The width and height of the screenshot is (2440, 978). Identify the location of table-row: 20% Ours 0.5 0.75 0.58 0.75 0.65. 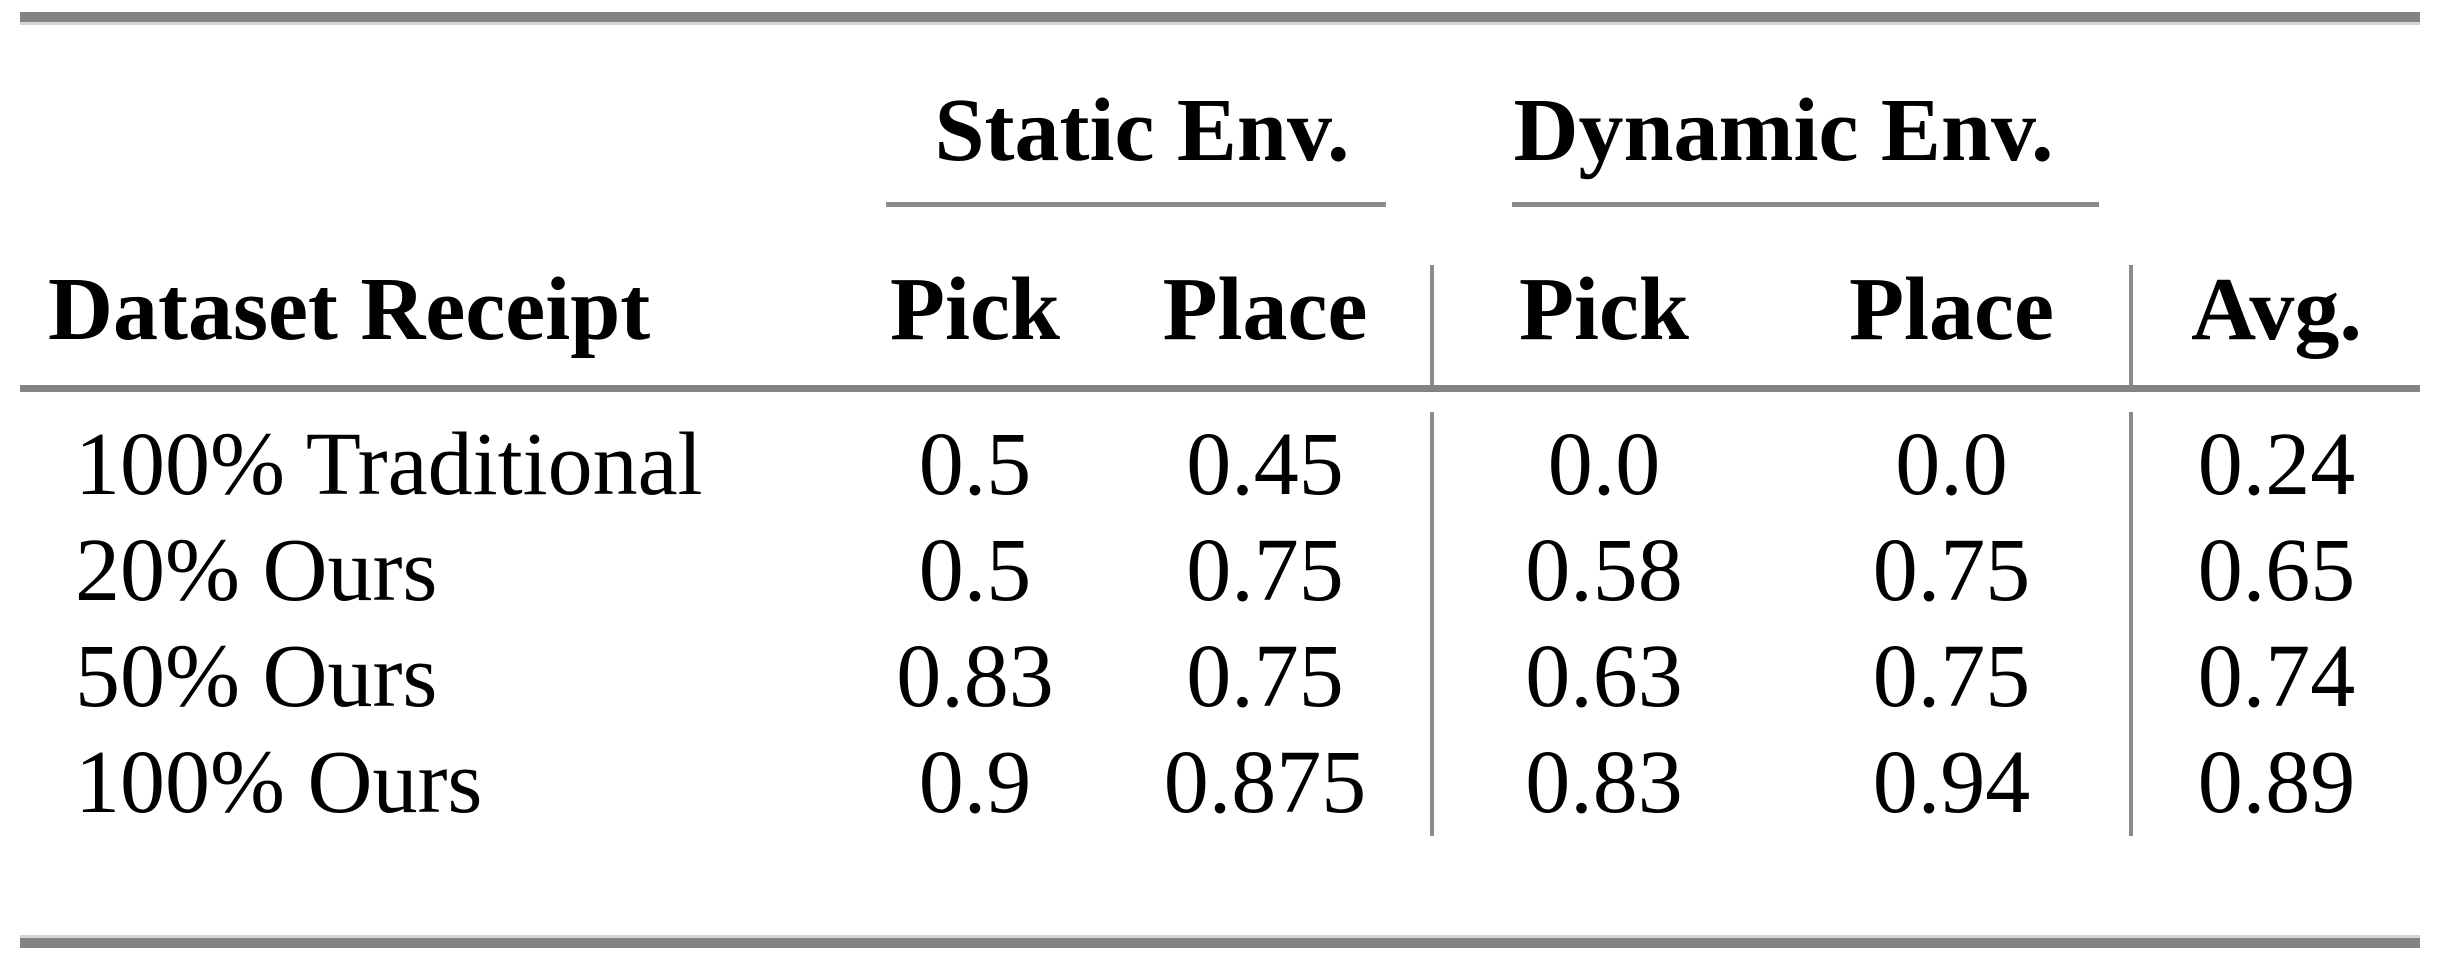
(1220, 571).